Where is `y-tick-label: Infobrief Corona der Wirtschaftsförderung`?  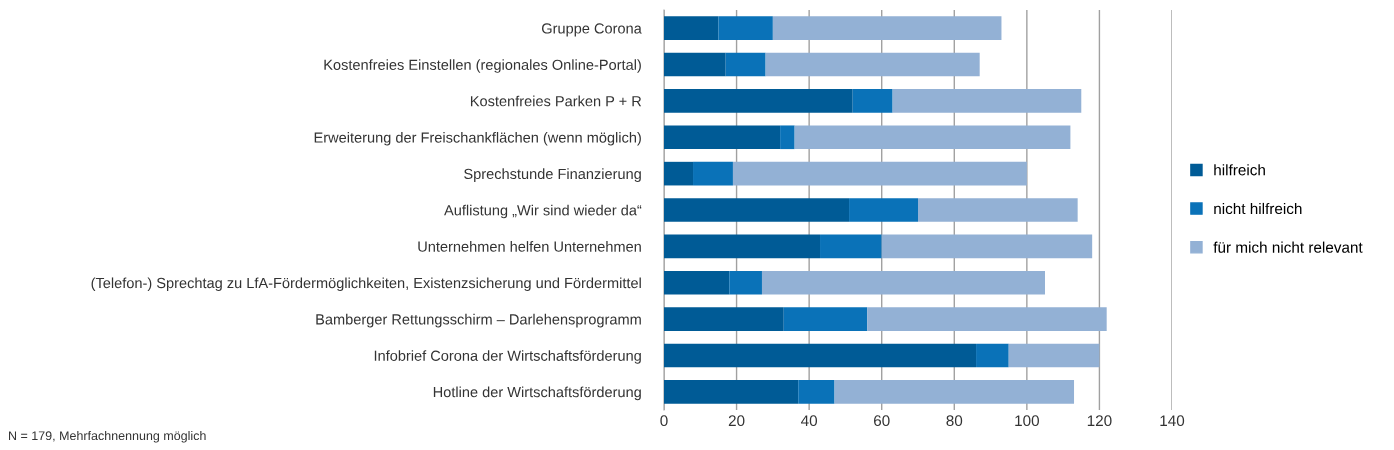 y-tick-label: Infobrief Corona der Wirtschaftsförderung is located at coordinates (507, 357).